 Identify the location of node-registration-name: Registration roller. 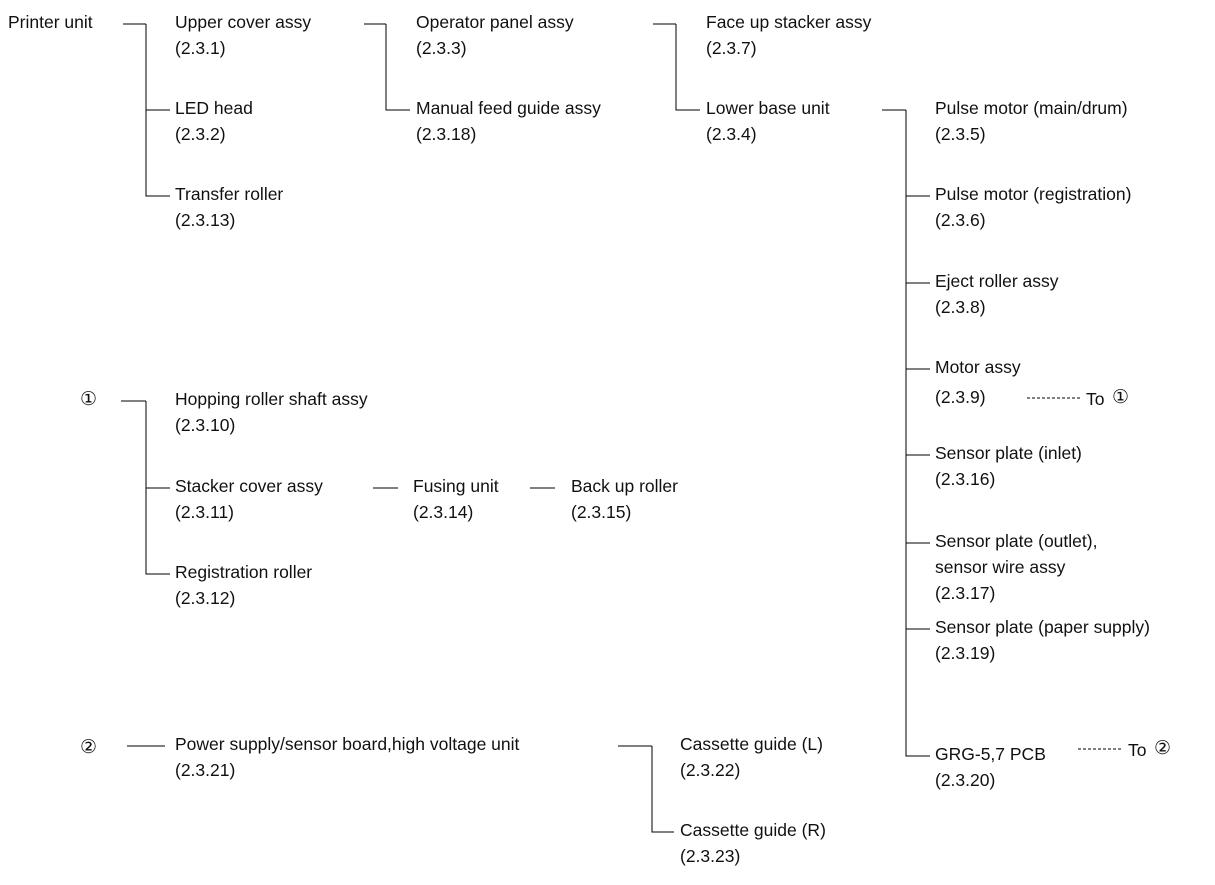
(244, 572).